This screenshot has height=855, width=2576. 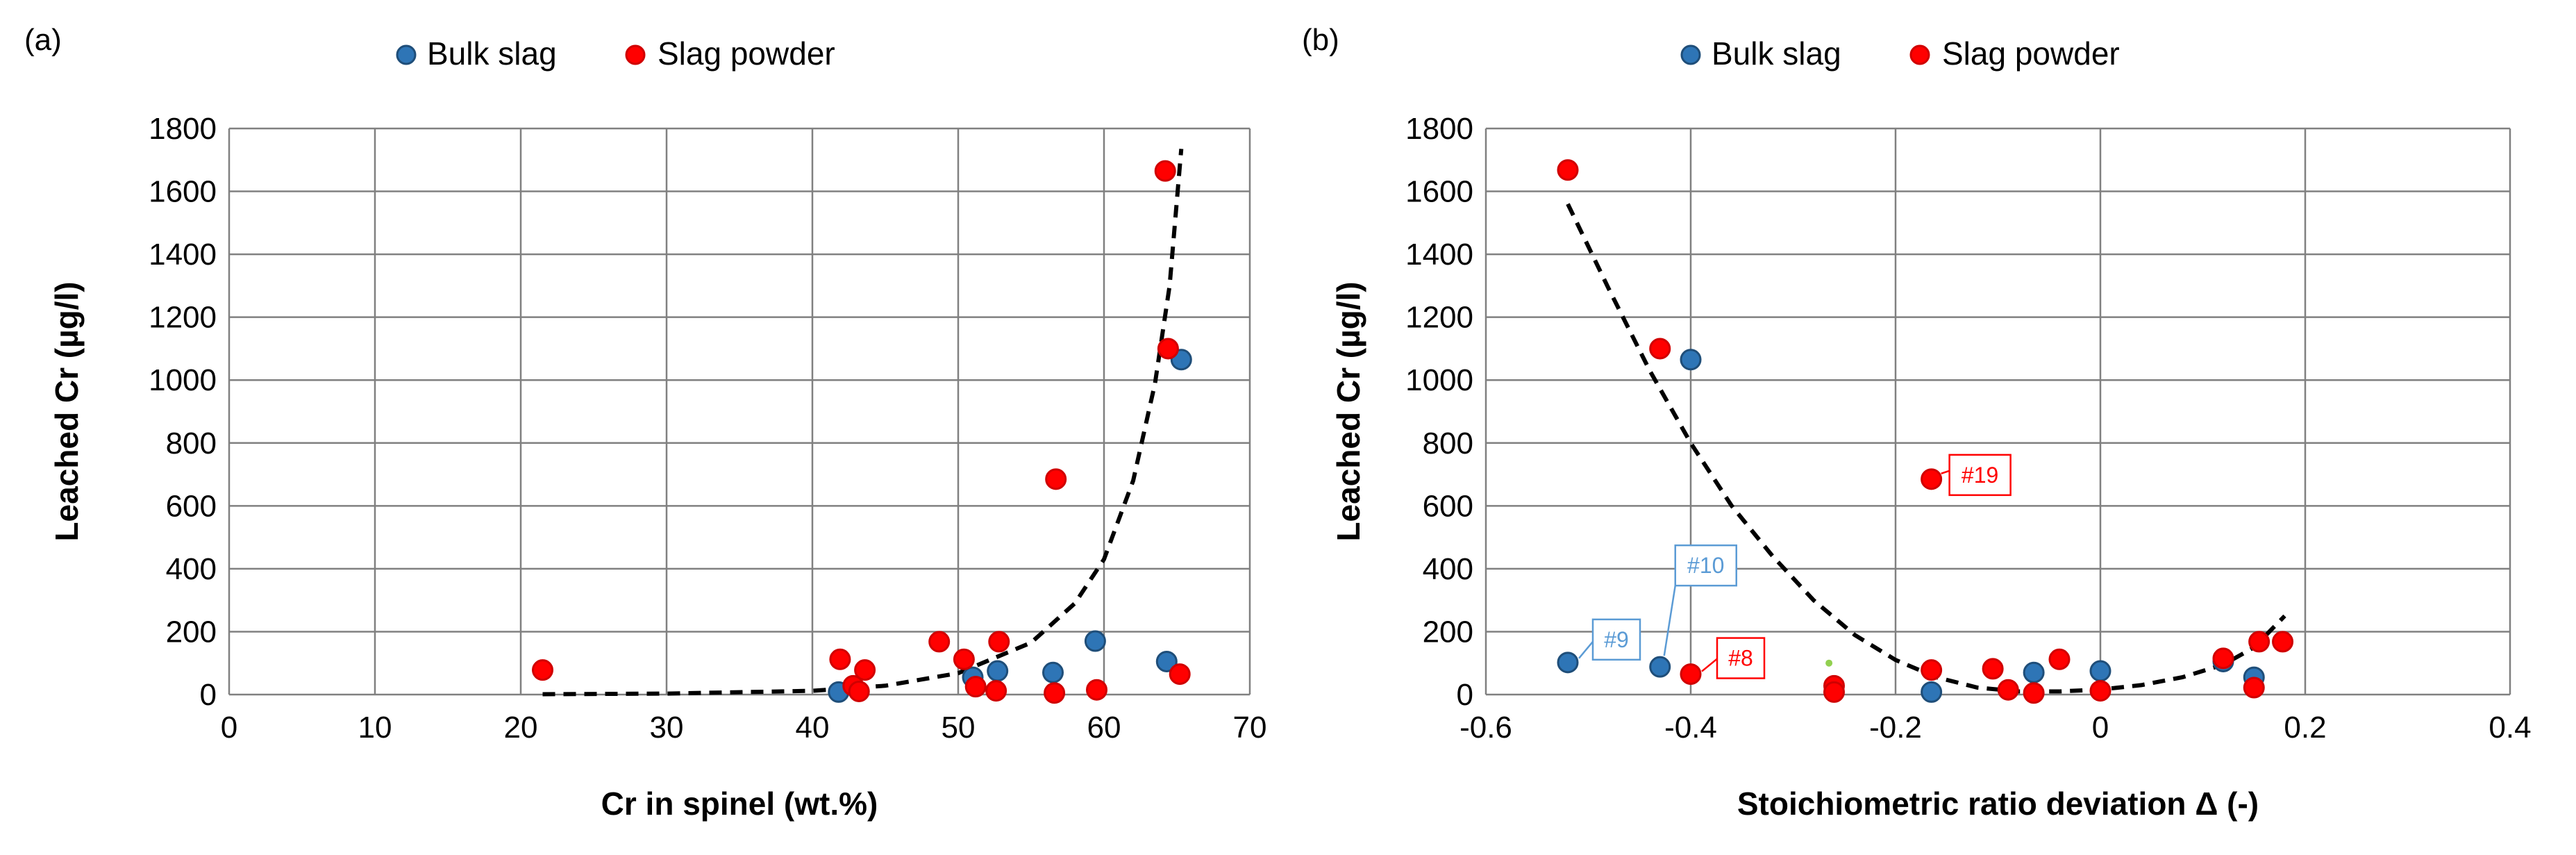 I want to click on annotation-label: #19, so click(x=1980, y=475).